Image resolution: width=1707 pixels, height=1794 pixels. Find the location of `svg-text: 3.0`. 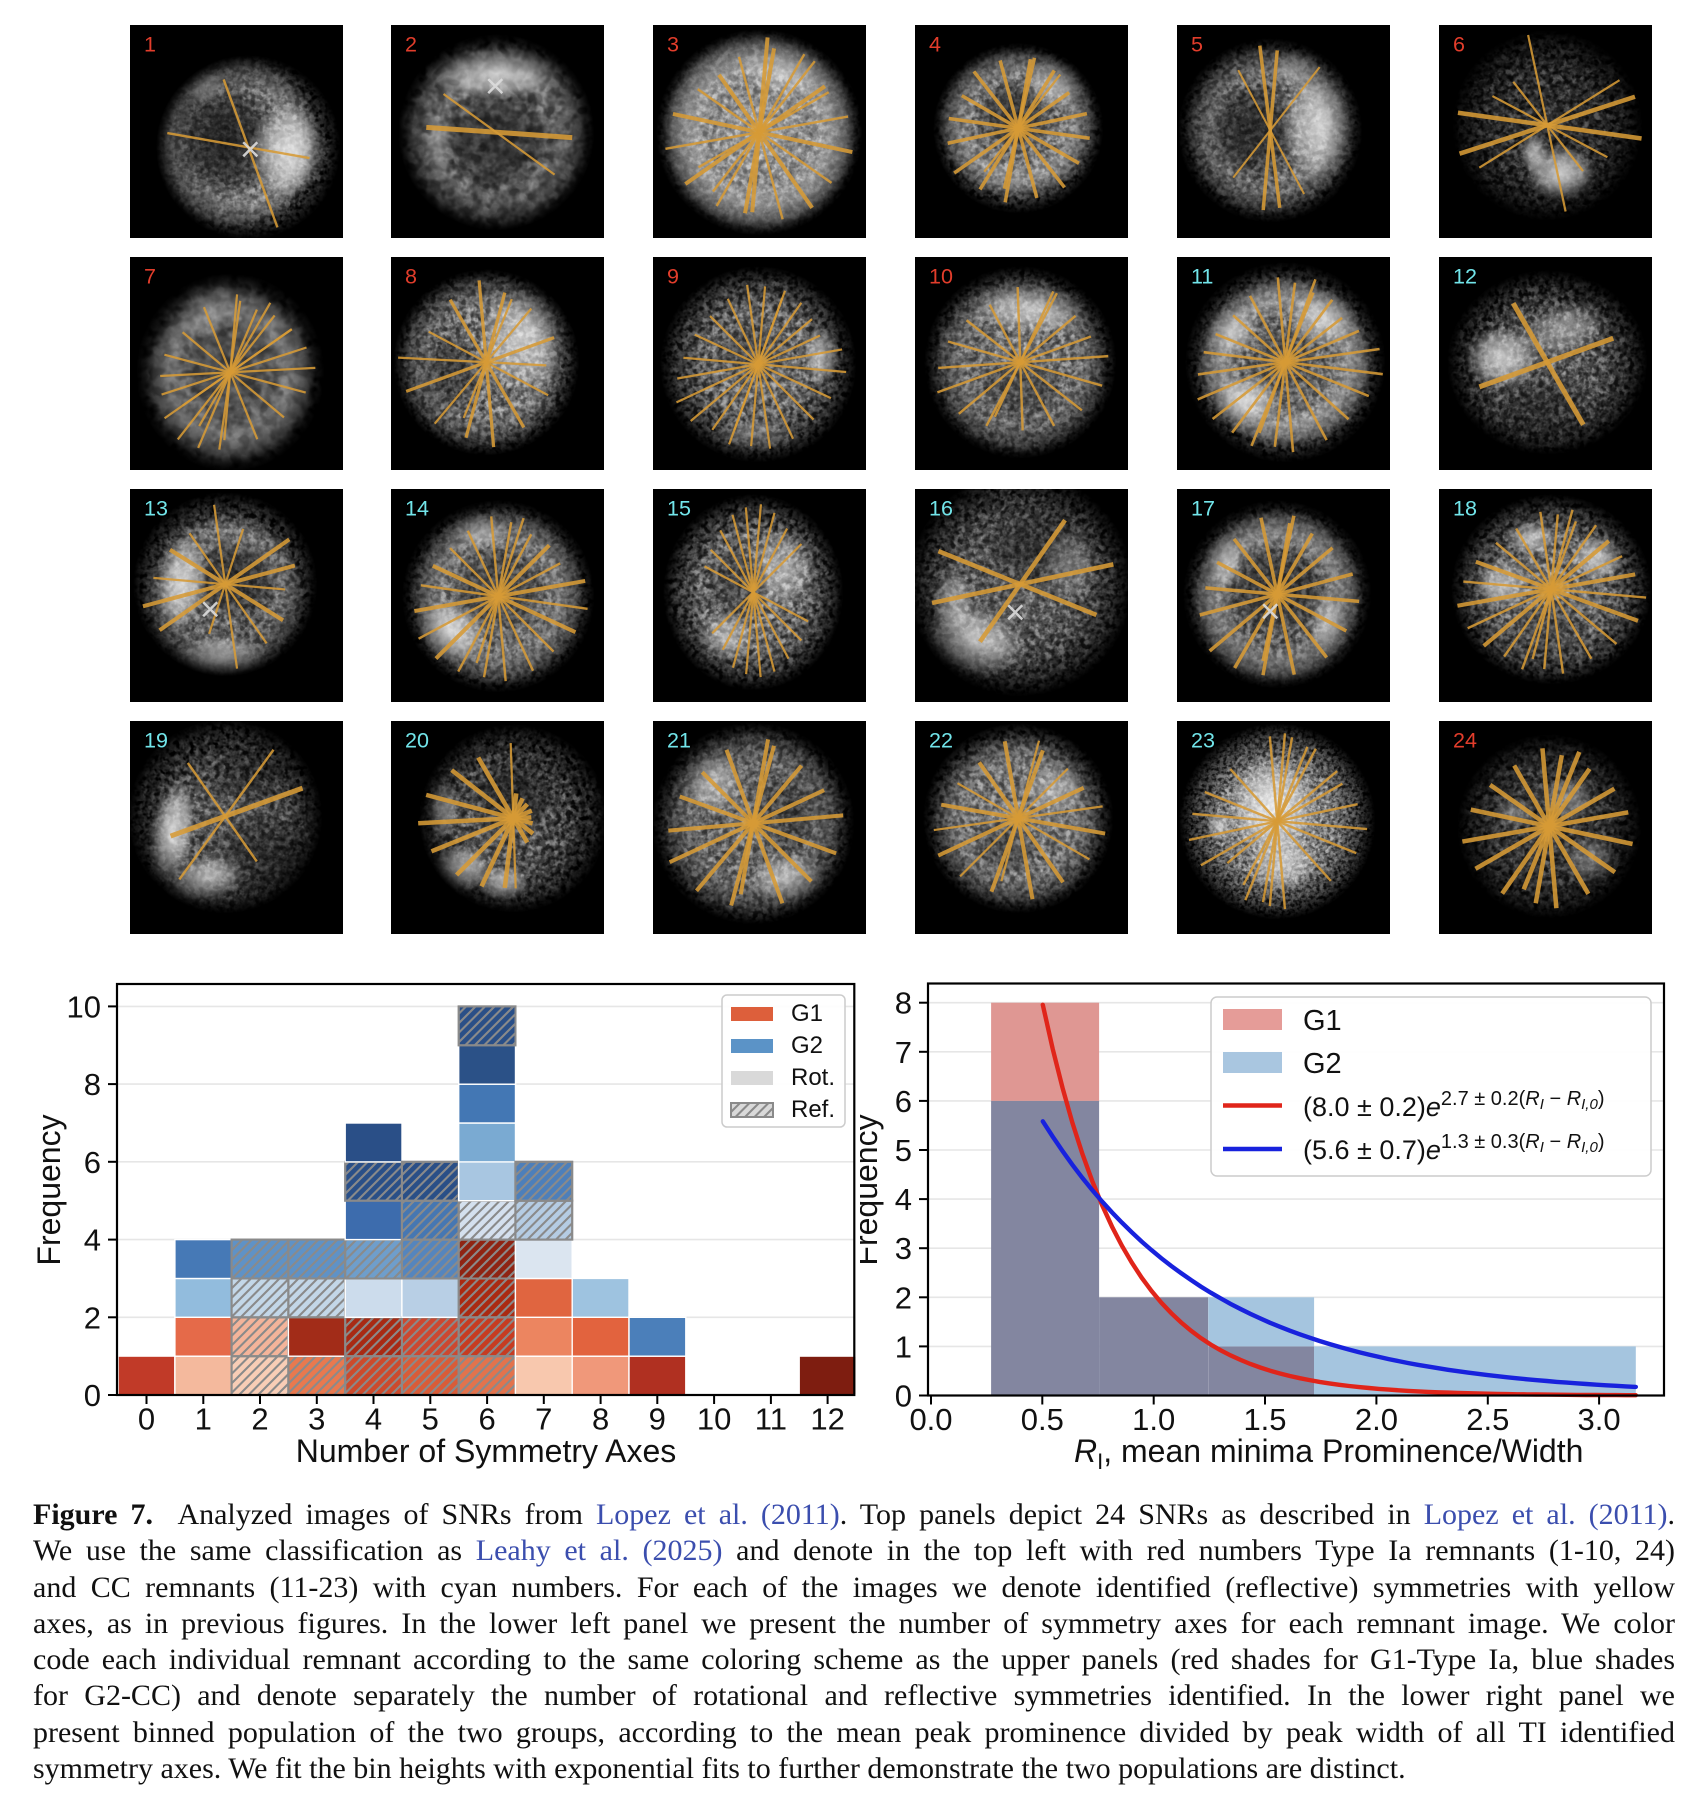

svg-text: 3.0 is located at coordinates (1599, 1419).